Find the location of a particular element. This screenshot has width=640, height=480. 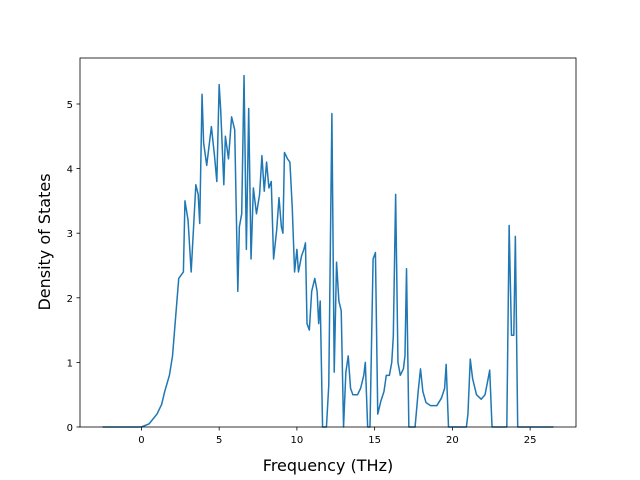

x-tick-label: 20 is located at coordinates (452, 440).